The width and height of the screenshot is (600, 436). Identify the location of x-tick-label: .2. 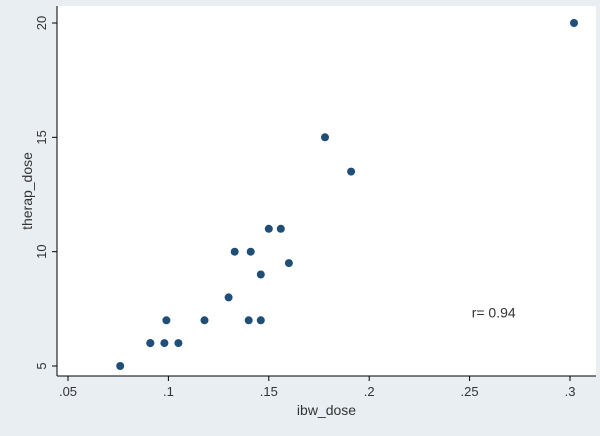
(369, 391).